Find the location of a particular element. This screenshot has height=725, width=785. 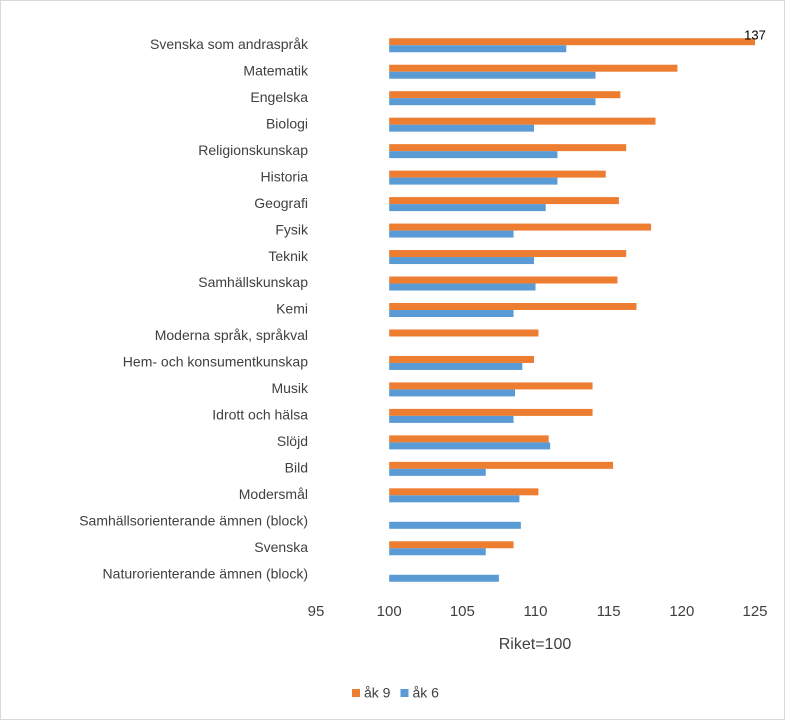

y-tick-label: Biologi is located at coordinates (287, 123).